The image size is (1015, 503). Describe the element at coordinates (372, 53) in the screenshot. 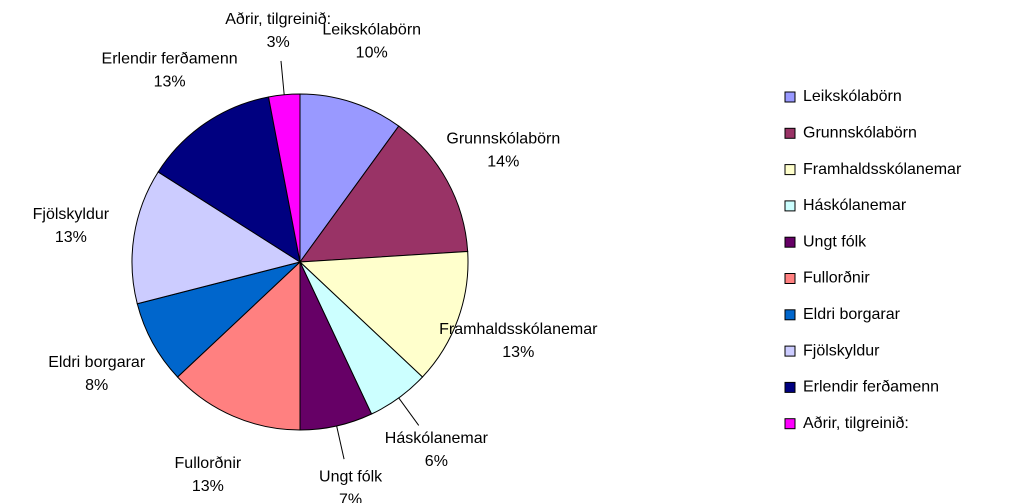

I see `slice-value-label: 10%` at that location.